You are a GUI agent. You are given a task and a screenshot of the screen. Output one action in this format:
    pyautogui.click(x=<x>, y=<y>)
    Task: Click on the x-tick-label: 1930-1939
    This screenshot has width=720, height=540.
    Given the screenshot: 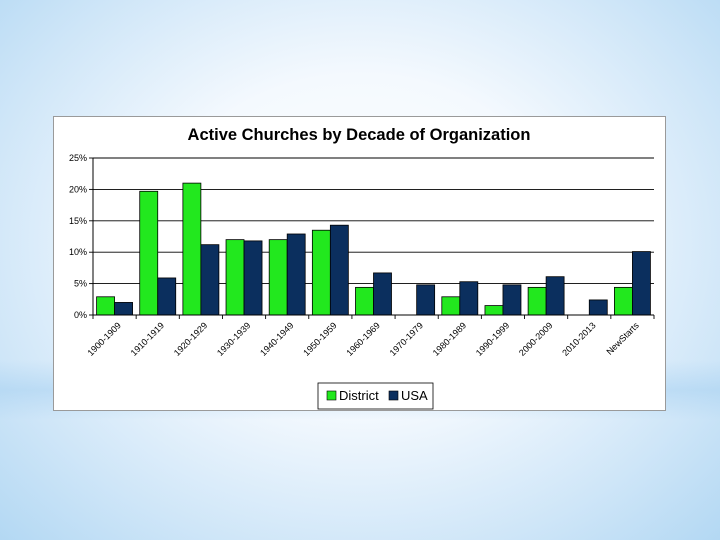 What is the action you would take?
    pyautogui.click(x=234, y=339)
    